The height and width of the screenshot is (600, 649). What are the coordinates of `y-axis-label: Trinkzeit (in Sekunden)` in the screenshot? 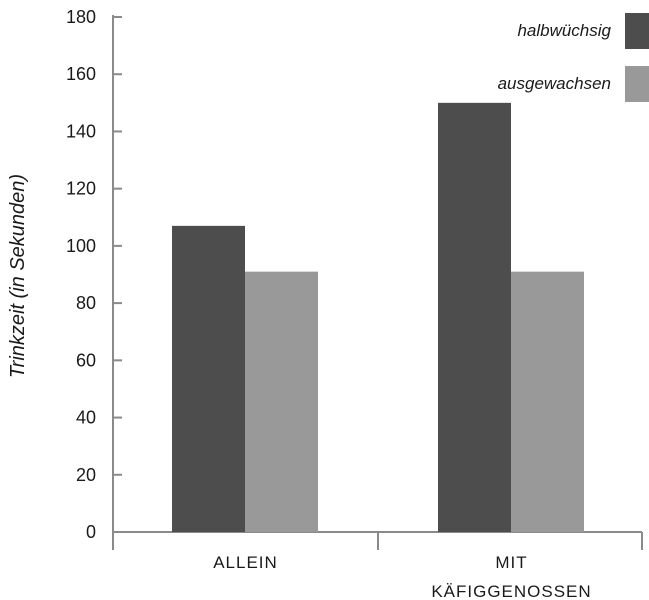 It's located at (18, 276).